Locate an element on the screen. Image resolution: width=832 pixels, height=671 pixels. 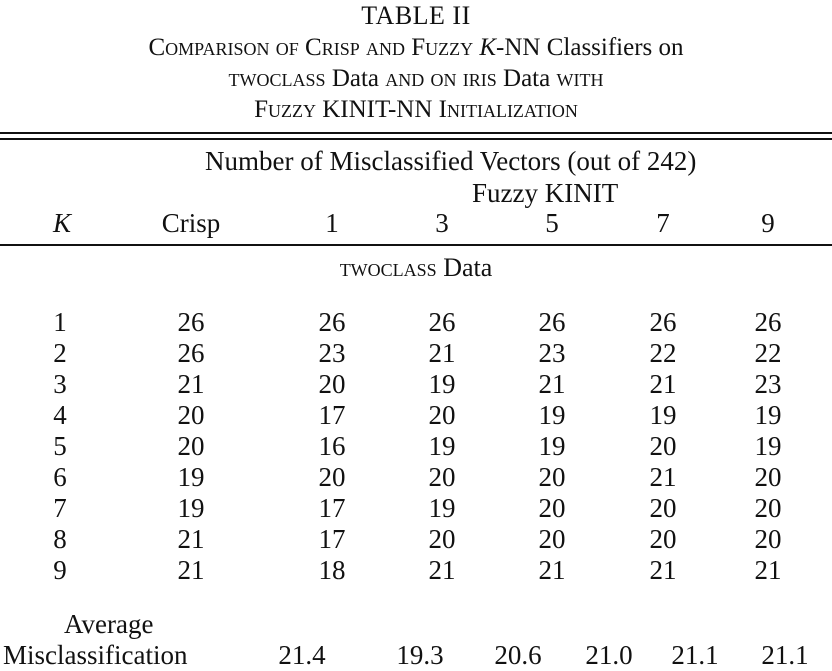
cell-fuzzy-9: 21 is located at coordinates (768, 570).